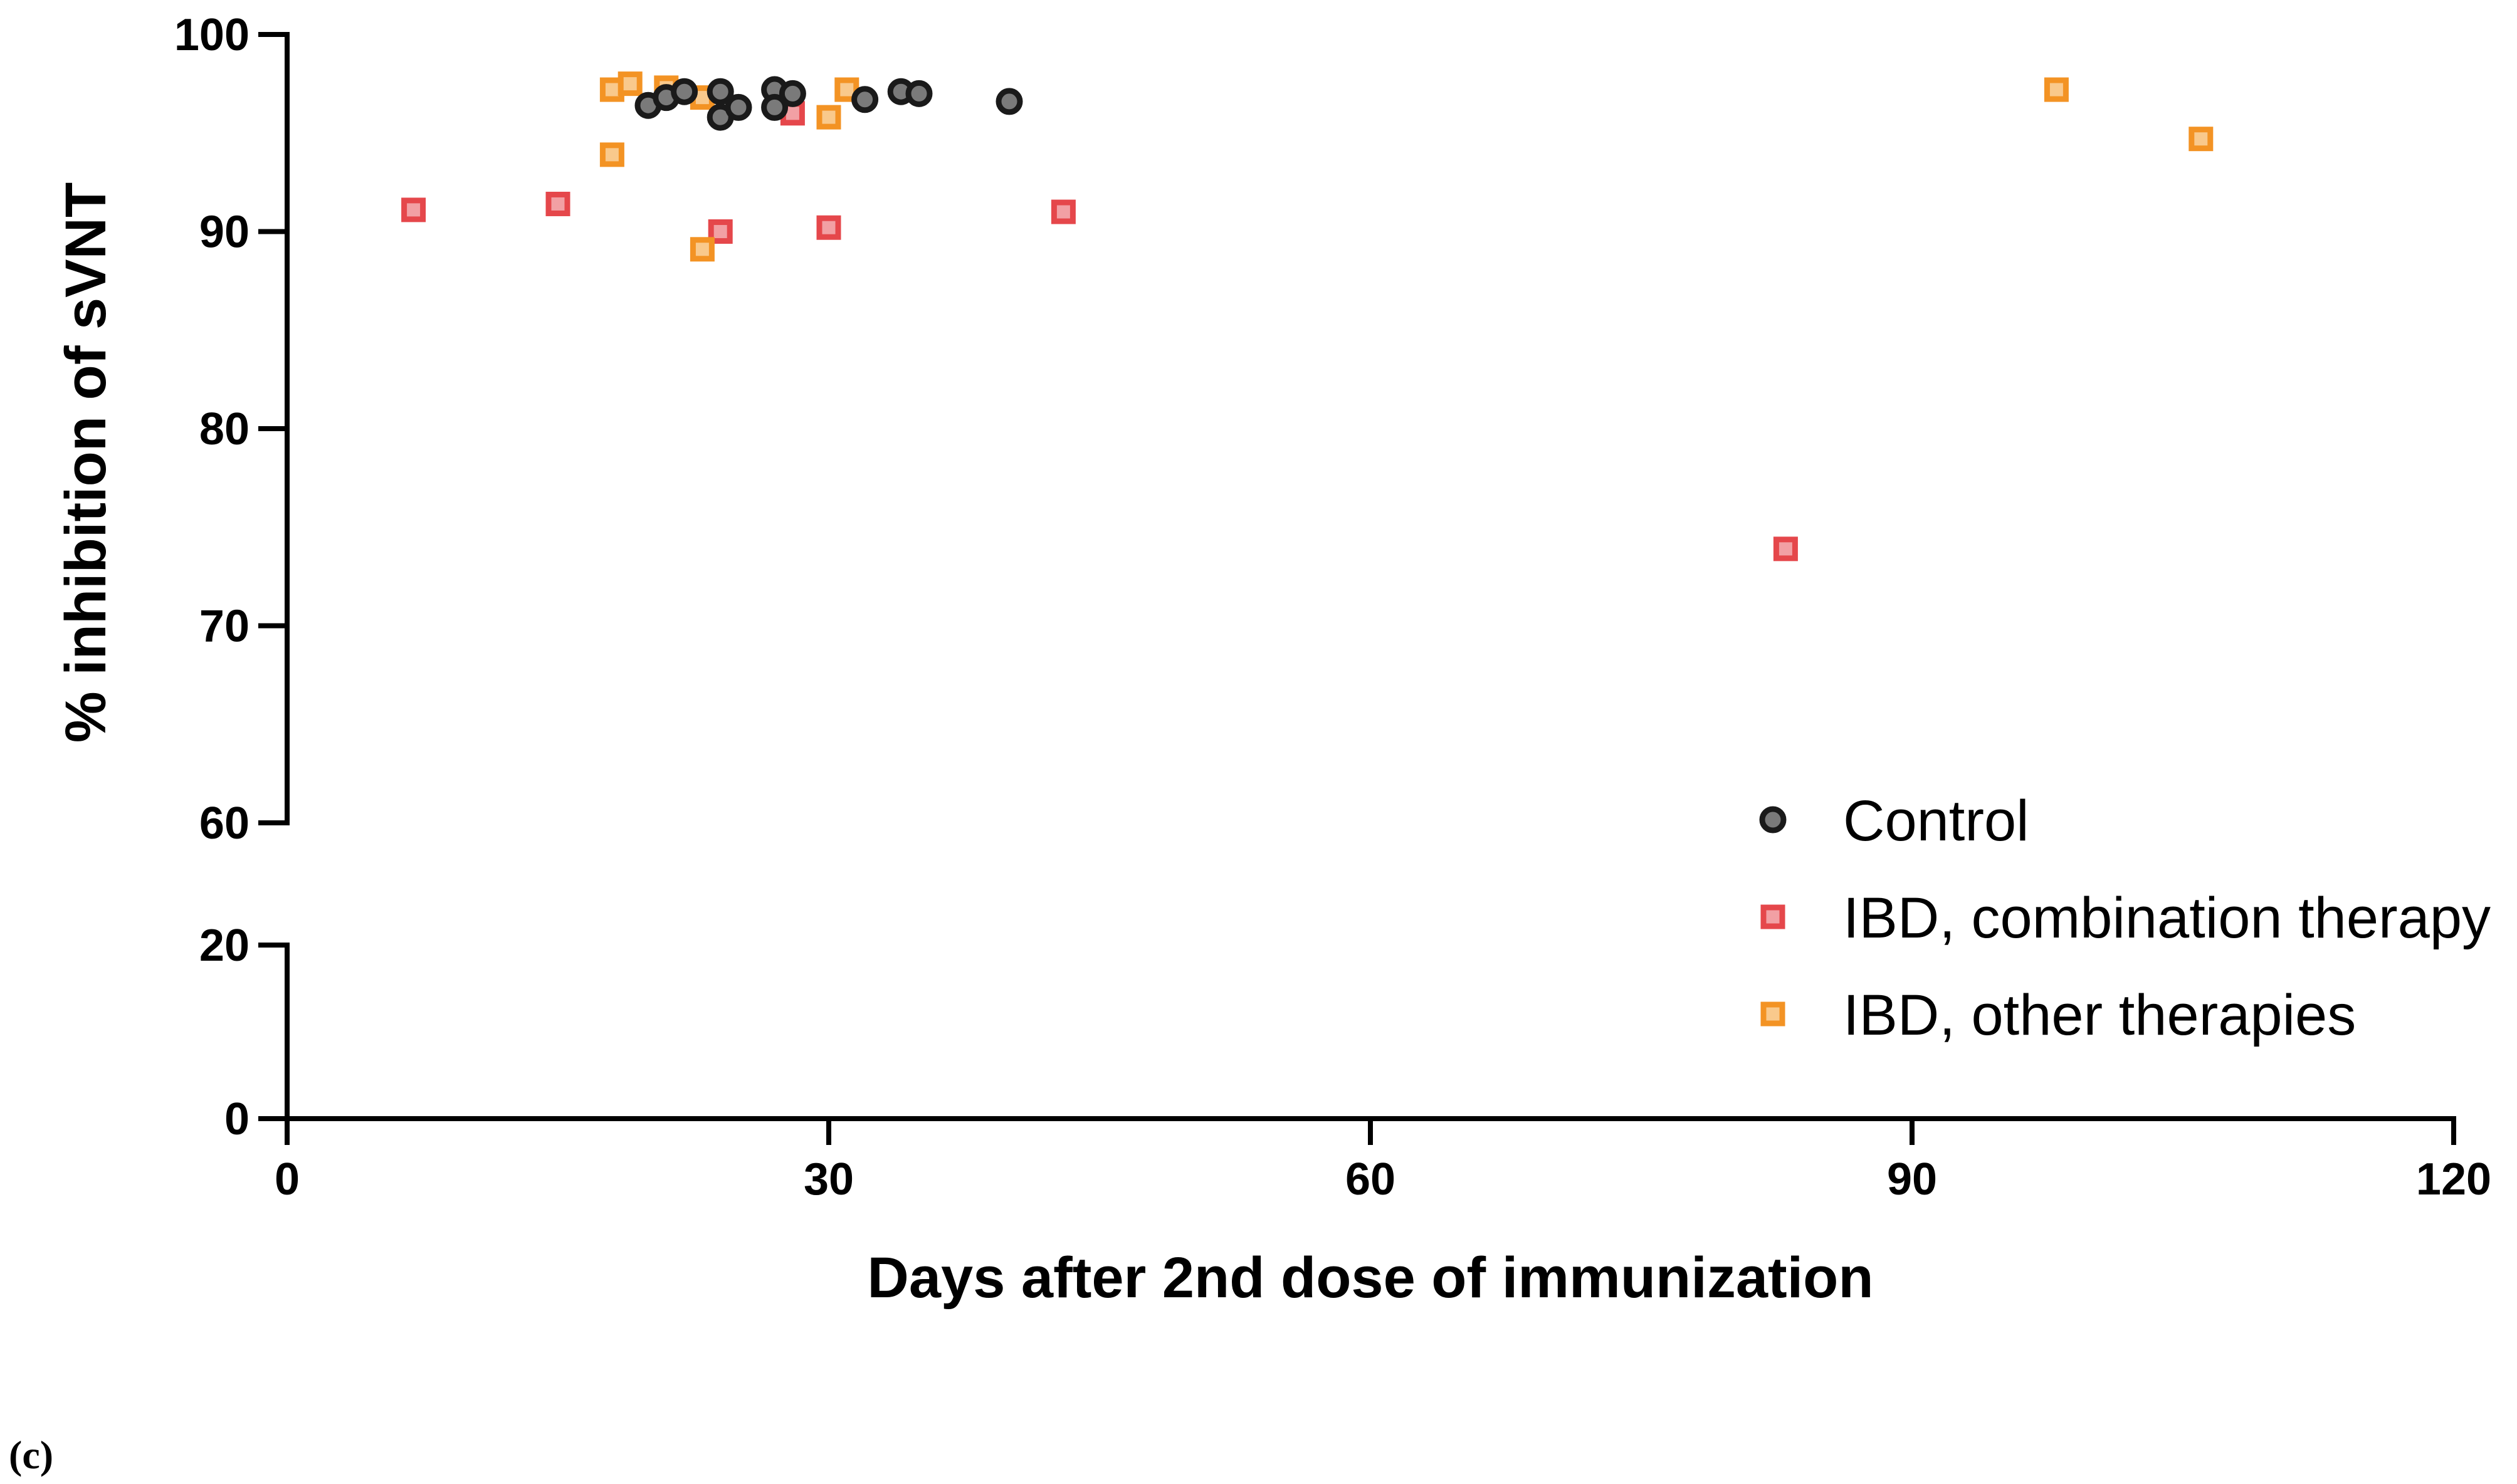  What do you see at coordinates (31, 1455) in the screenshot?
I see `panel-label: (c)` at bounding box center [31, 1455].